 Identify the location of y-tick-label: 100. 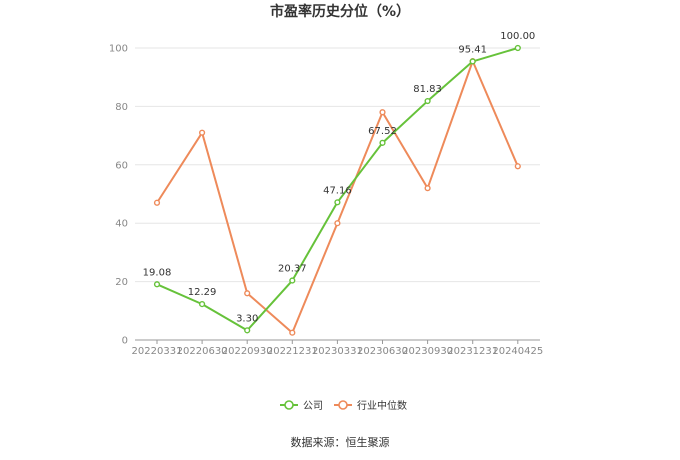
(118, 49).